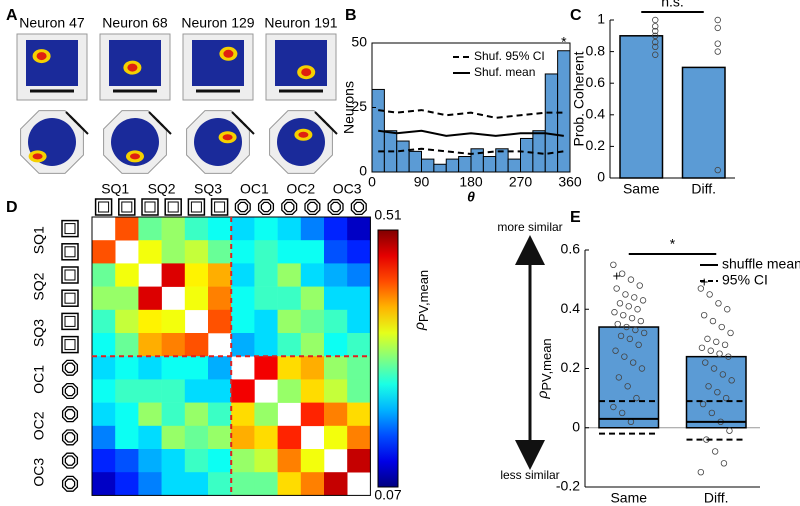 The image size is (800, 506). I want to click on panel-label: D, so click(12, 207).